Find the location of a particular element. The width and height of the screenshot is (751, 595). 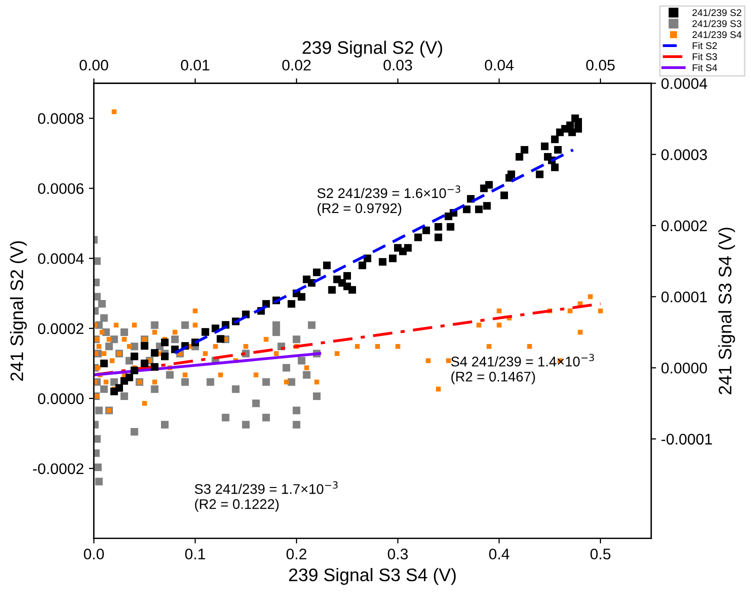

y2-tick-label: 0.0000 is located at coordinates (684, 368).